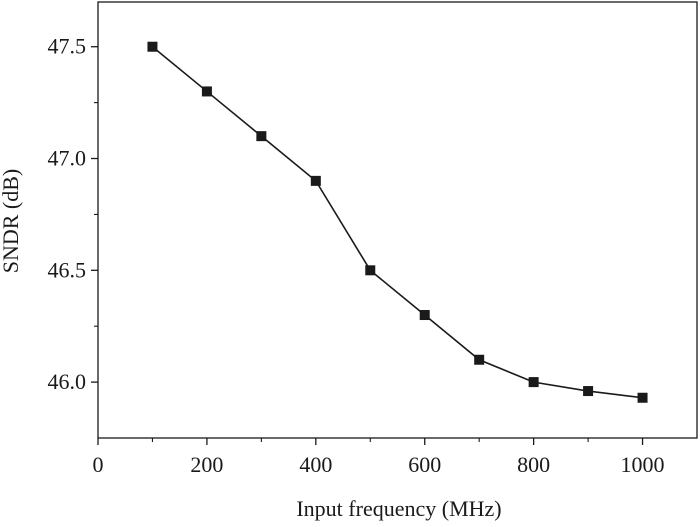 Image resolution: width=700 pixels, height=527 pixels. Describe the element at coordinates (11, 221) in the screenshot. I see `y-axis-title: SNDR (dB)` at that location.